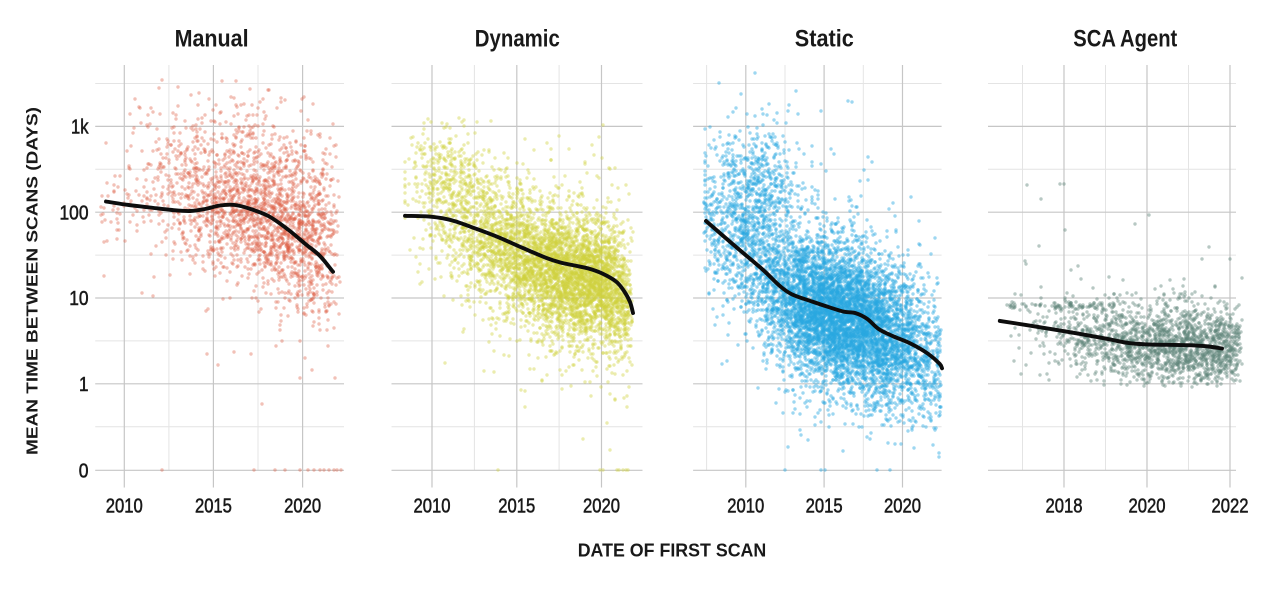 This screenshot has height=590, width=1280. What do you see at coordinates (80, 128) in the screenshot?
I see `svg-text: 1k` at bounding box center [80, 128].